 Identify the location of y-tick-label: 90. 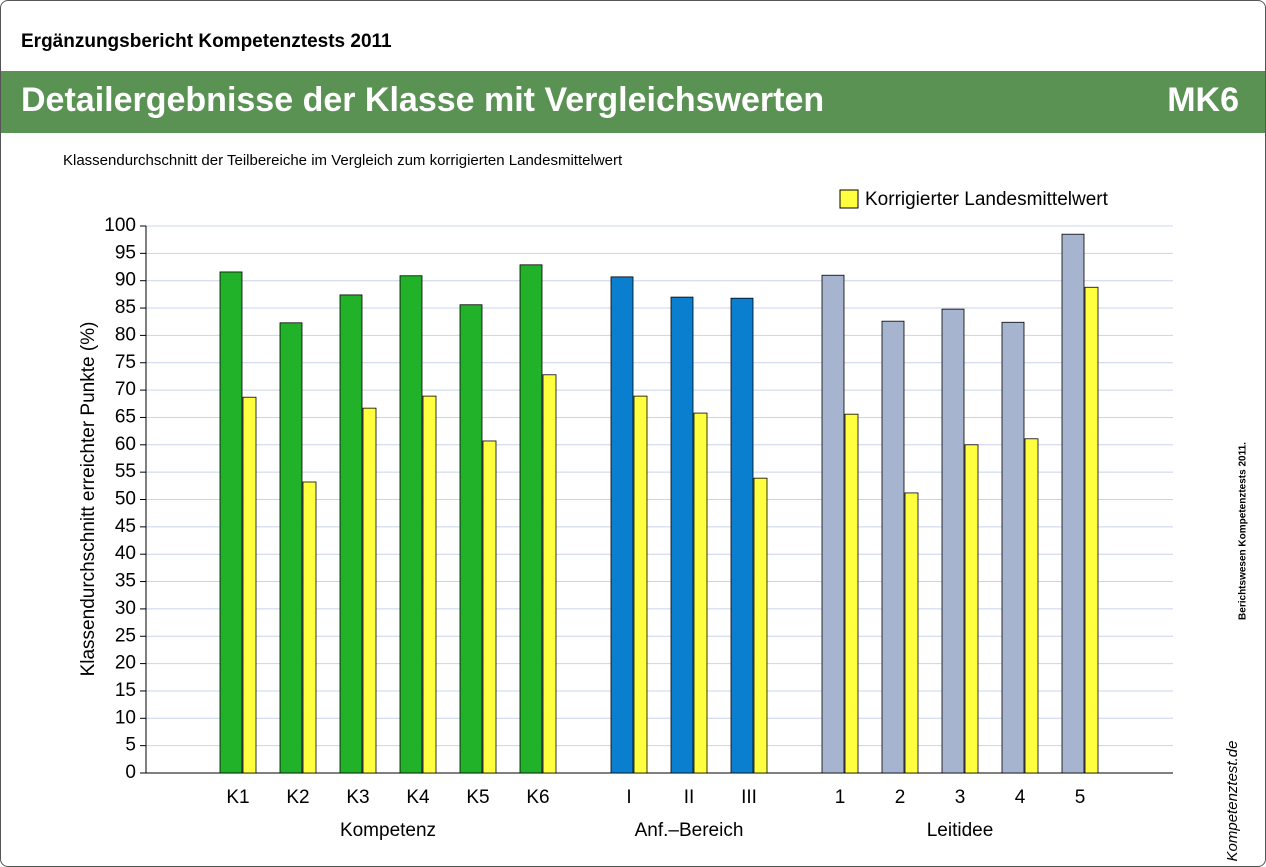
(125, 280).